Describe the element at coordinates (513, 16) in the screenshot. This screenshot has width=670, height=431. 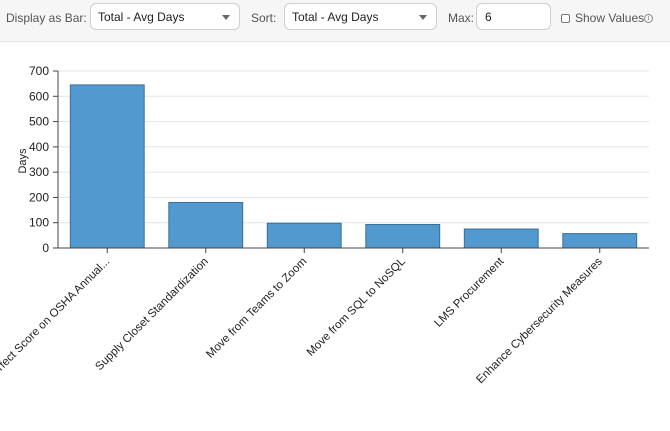
I see `max-input: 6` at that location.